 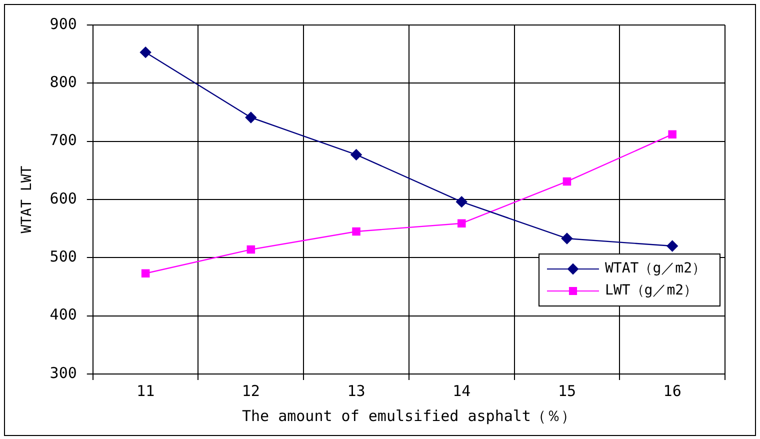 I want to click on y-tick-label: 700, so click(x=63, y=140).